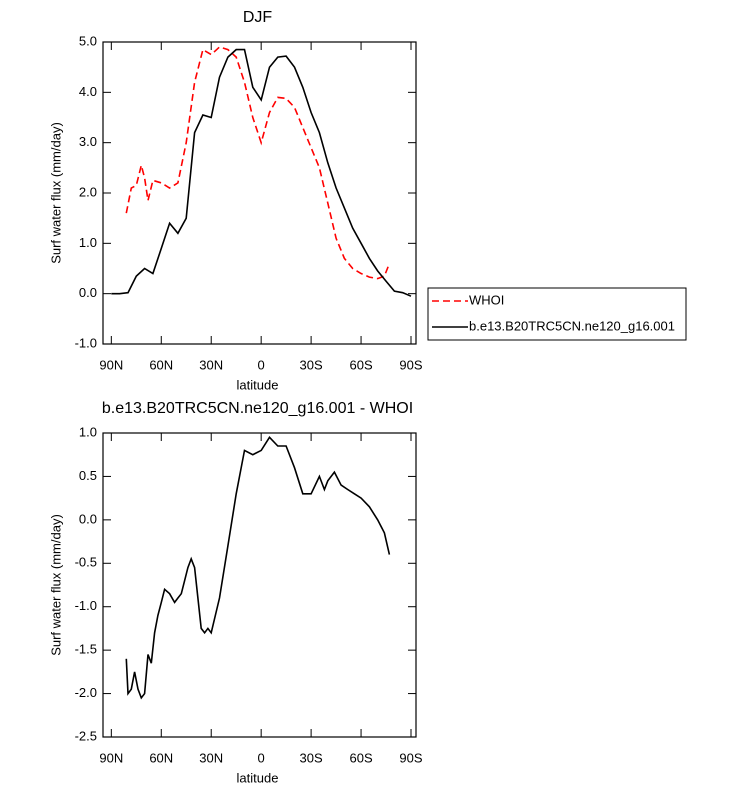 The image size is (733, 790). I want to click on legend-label: b.e13.B20TRC5CN.ne120_g16.001, so click(572, 325).